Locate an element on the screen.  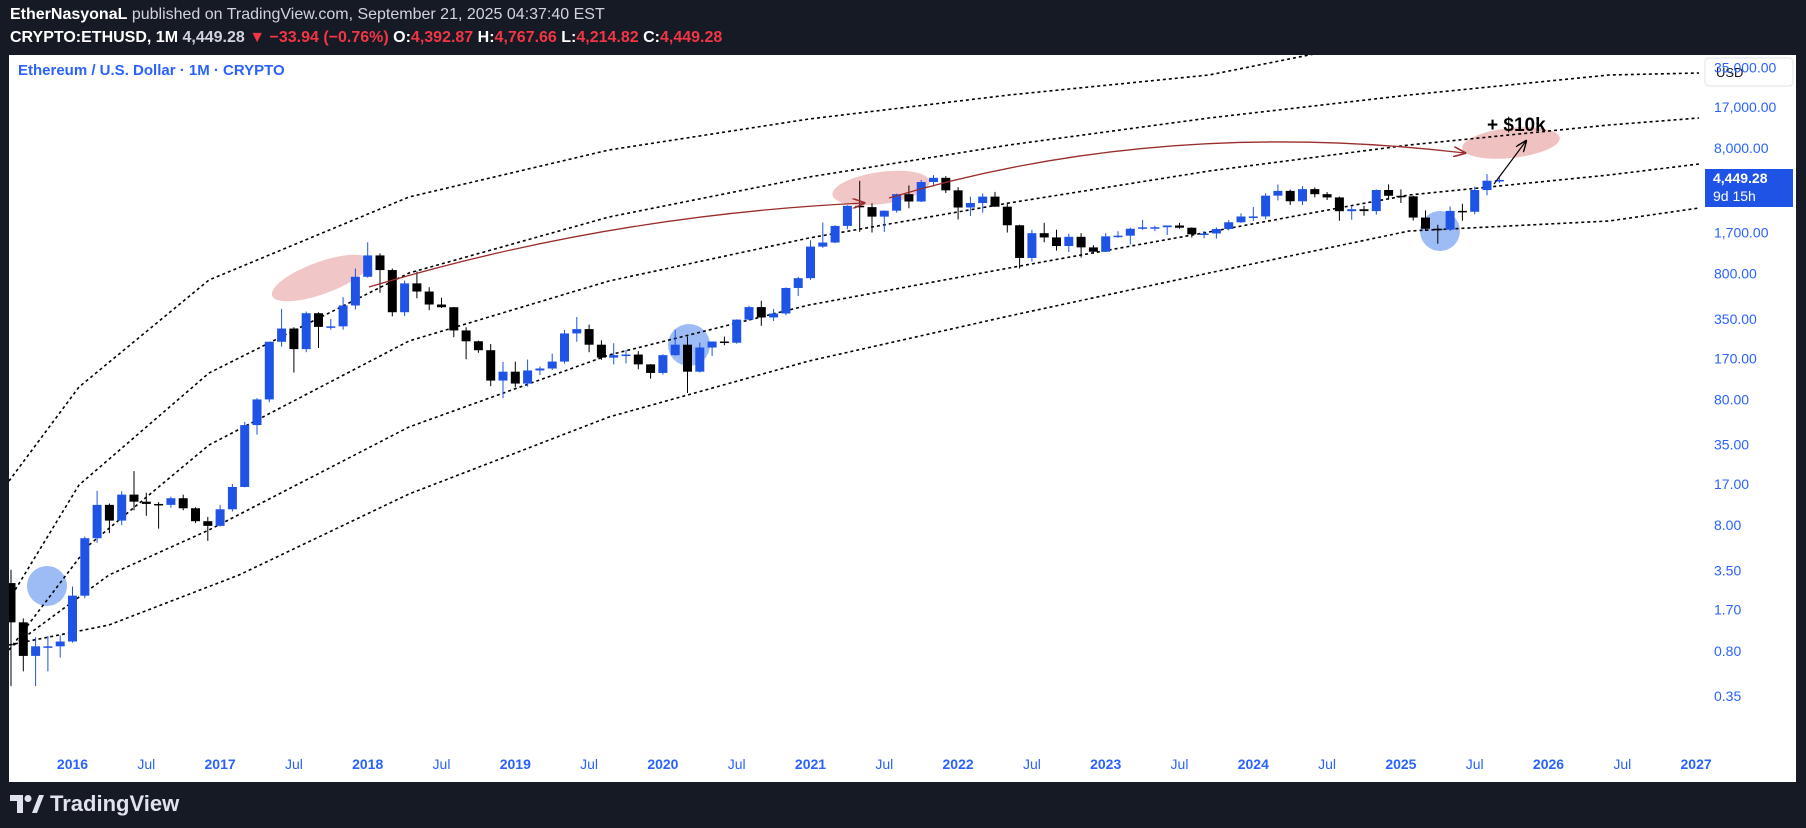
tradingview-icon is located at coordinates (27, 804).